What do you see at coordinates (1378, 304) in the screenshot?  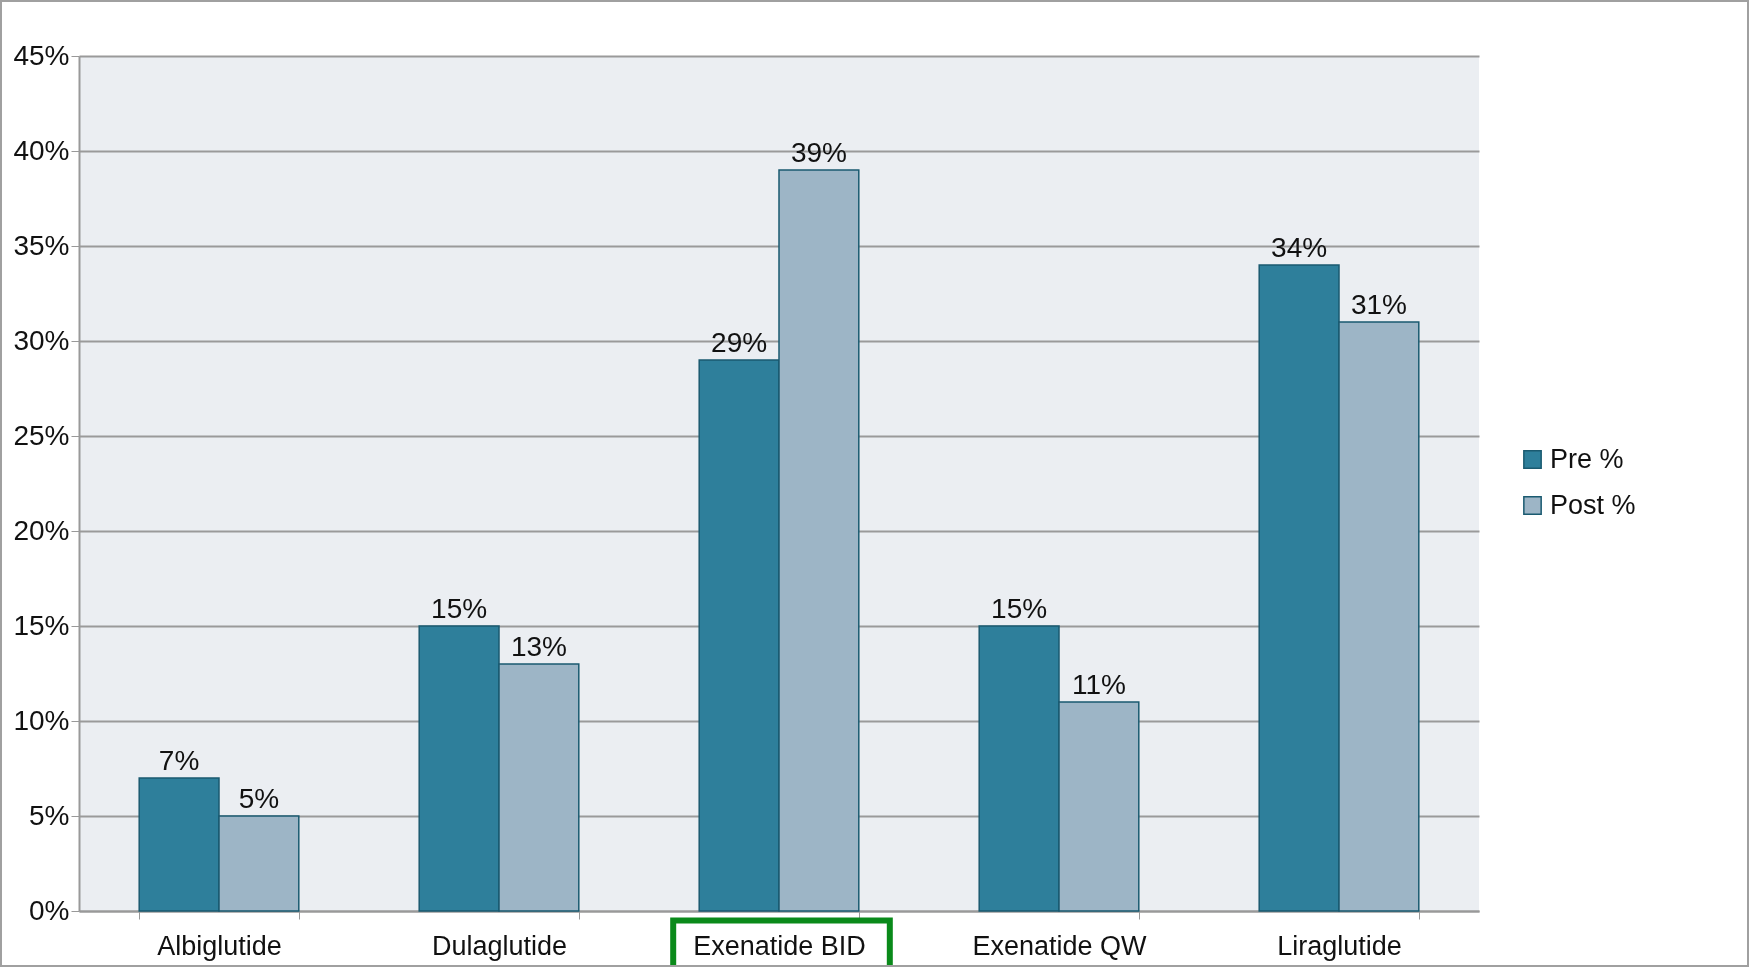 I see `data-label: 31%` at bounding box center [1378, 304].